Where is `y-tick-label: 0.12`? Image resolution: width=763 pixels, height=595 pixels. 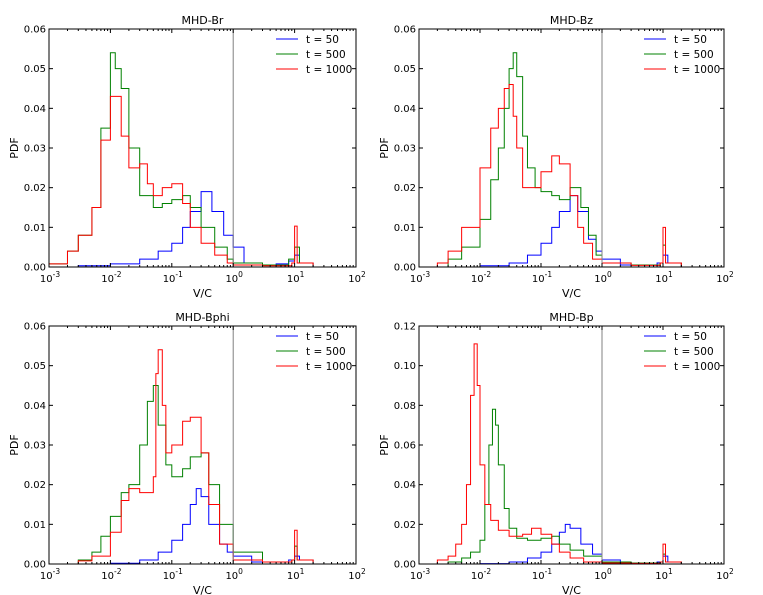
y-tick-label: 0.12 is located at coordinates (405, 327).